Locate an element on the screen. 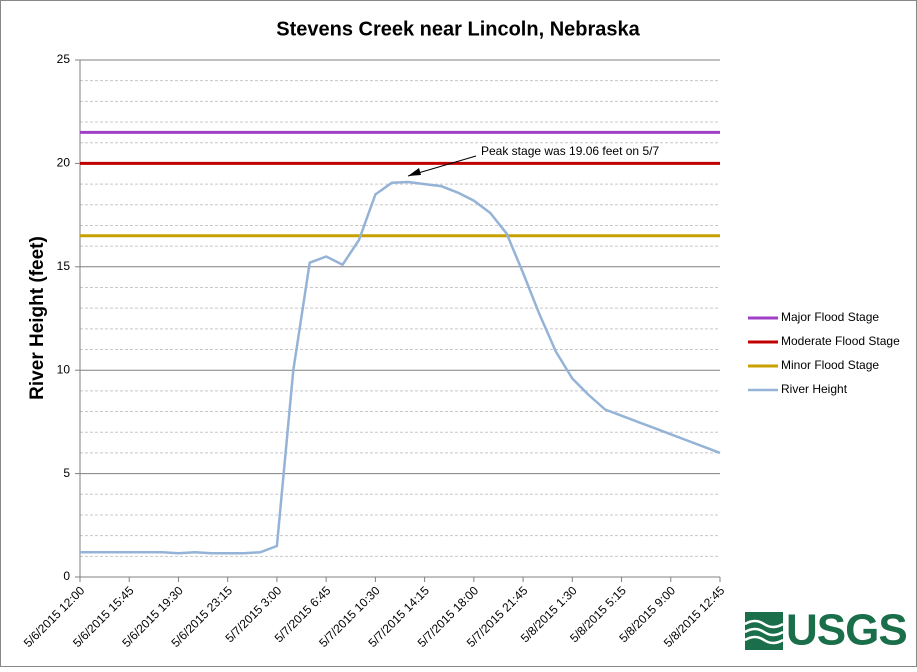 The height and width of the screenshot is (672, 917). legend-label: Major Flood Stage is located at coordinates (830, 317).